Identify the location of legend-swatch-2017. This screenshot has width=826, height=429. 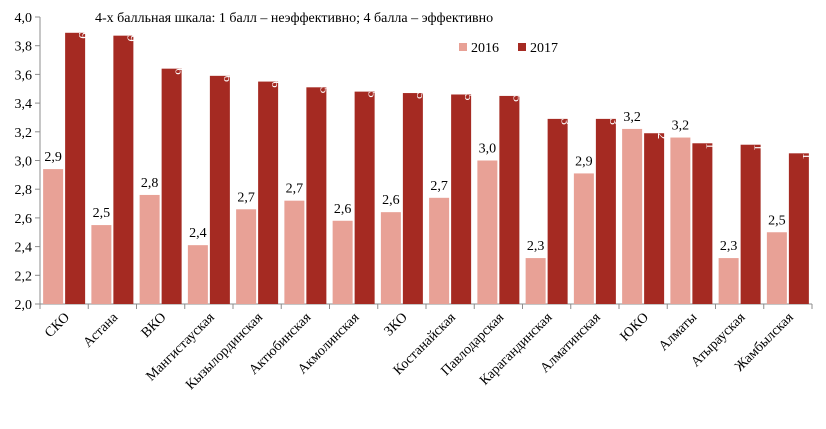
(522, 47).